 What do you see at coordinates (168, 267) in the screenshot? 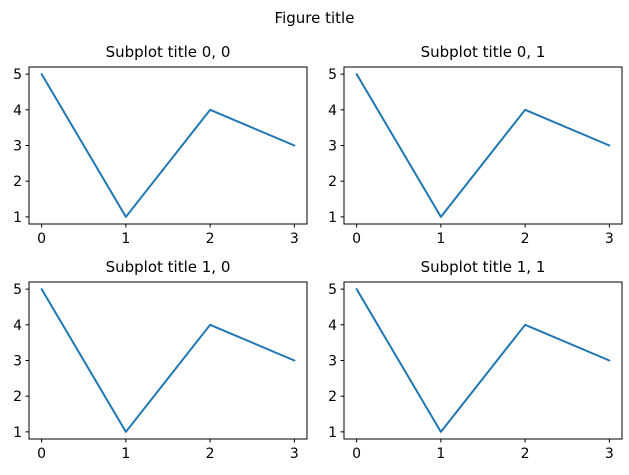
I see `subplot-title-1-0: Subplot title 1, 0` at bounding box center [168, 267].